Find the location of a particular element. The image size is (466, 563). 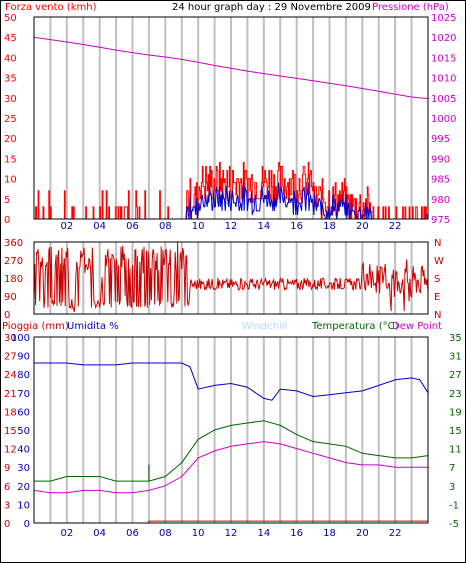

compass-tick-label: S is located at coordinates (437, 279).